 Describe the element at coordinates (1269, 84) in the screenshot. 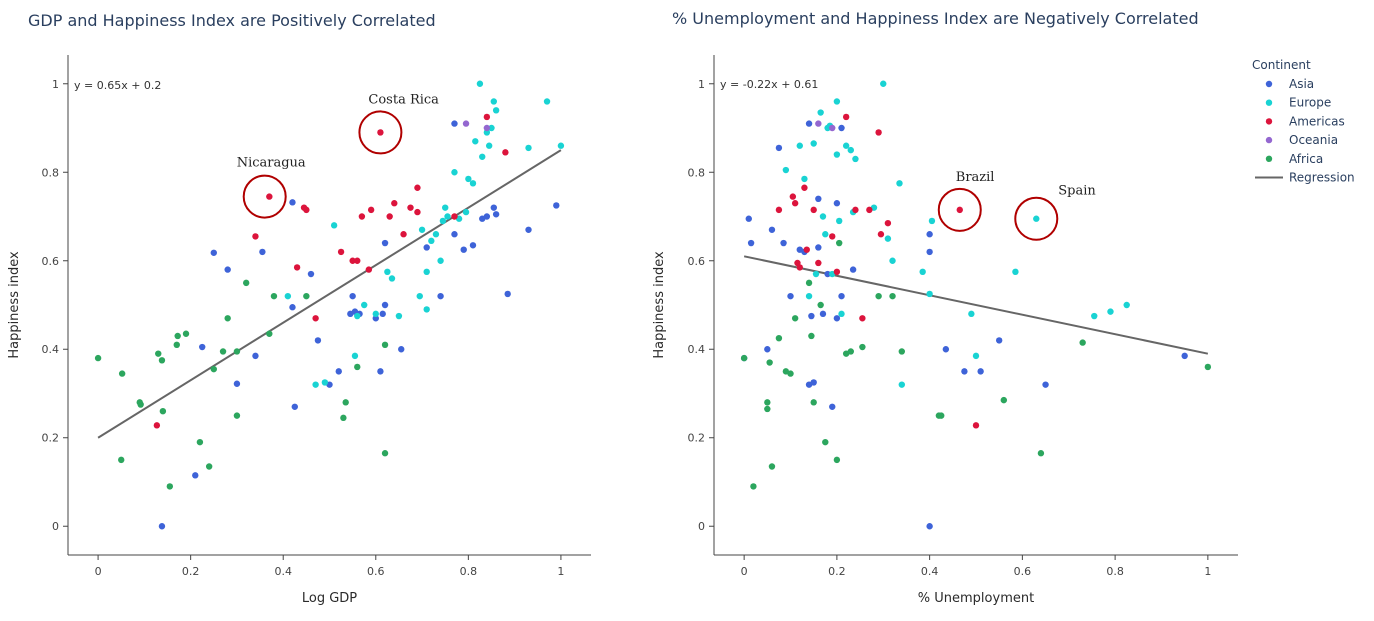

I see `legend-marker-asia` at that location.